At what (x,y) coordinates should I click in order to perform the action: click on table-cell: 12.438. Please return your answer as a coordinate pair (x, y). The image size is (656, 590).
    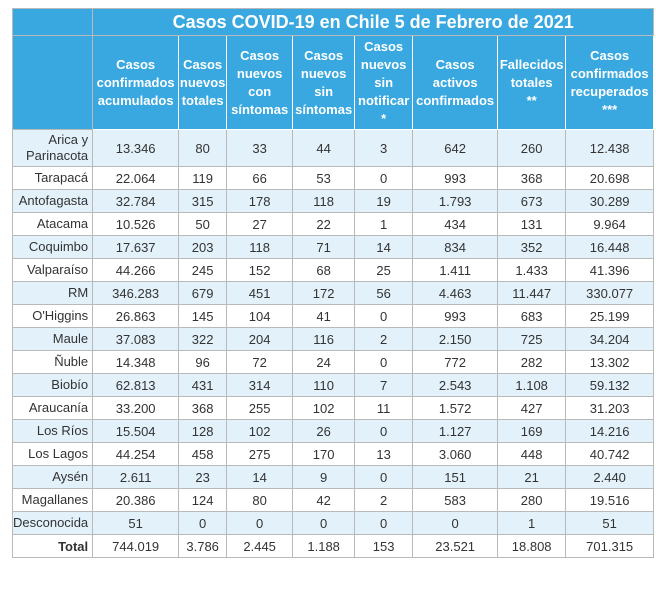
    Looking at the image, I should click on (610, 148).